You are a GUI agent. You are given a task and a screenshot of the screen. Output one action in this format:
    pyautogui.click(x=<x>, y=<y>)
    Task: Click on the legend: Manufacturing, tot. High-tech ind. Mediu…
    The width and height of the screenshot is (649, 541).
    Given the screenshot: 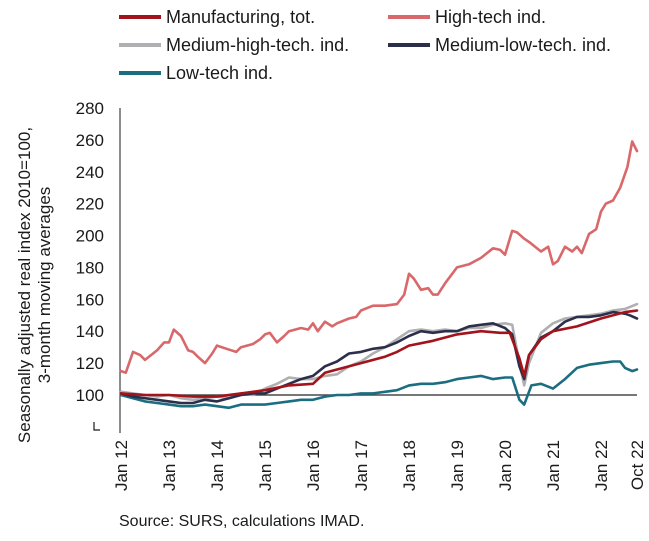 What is the action you would take?
    pyautogui.click(x=365, y=45)
    